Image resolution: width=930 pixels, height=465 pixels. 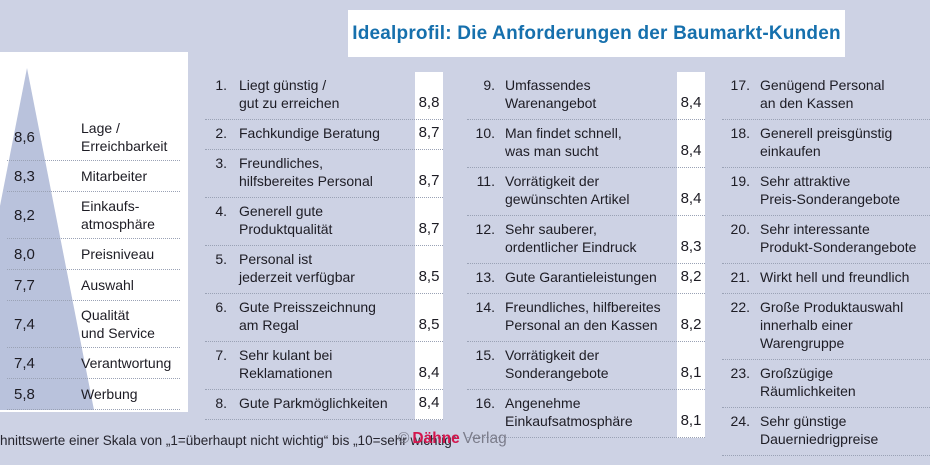 I want to click on item-label: Angenehme Einkaufsatmosphäre, so click(x=569, y=412).